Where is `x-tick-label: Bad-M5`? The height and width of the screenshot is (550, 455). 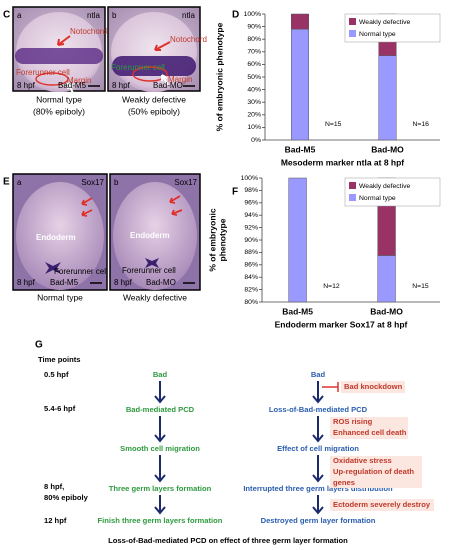 x-tick-label: Bad-M5 is located at coordinates (297, 311).